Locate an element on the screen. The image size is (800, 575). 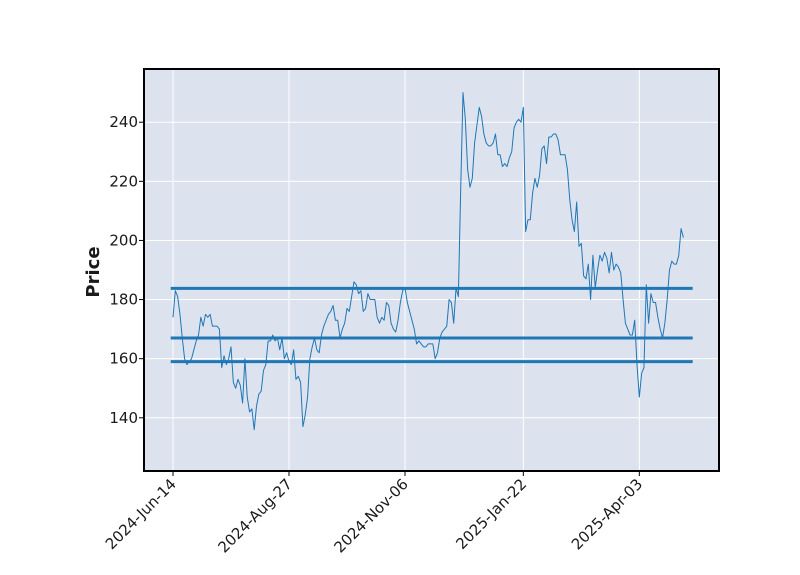
x-tick-label: 2025-Apr-03 is located at coordinates (607, 514).